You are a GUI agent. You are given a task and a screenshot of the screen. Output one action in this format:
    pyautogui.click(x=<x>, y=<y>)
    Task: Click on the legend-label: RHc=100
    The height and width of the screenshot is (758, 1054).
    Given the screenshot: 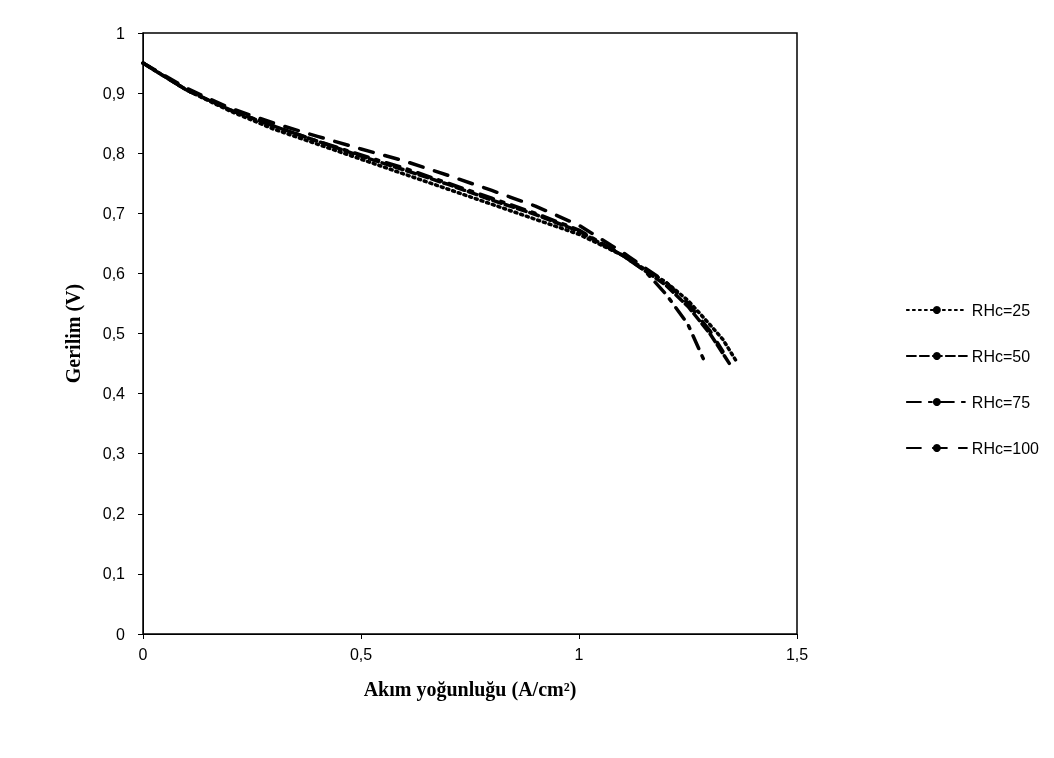 What is the action you would take?
    pyautogui.click(x=1005, y=448)
    